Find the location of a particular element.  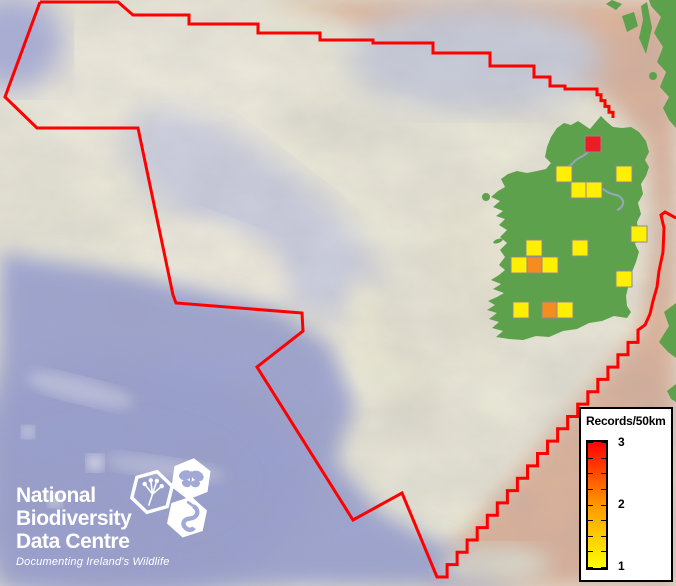

aran-islands is located at coordinates (498, 241).